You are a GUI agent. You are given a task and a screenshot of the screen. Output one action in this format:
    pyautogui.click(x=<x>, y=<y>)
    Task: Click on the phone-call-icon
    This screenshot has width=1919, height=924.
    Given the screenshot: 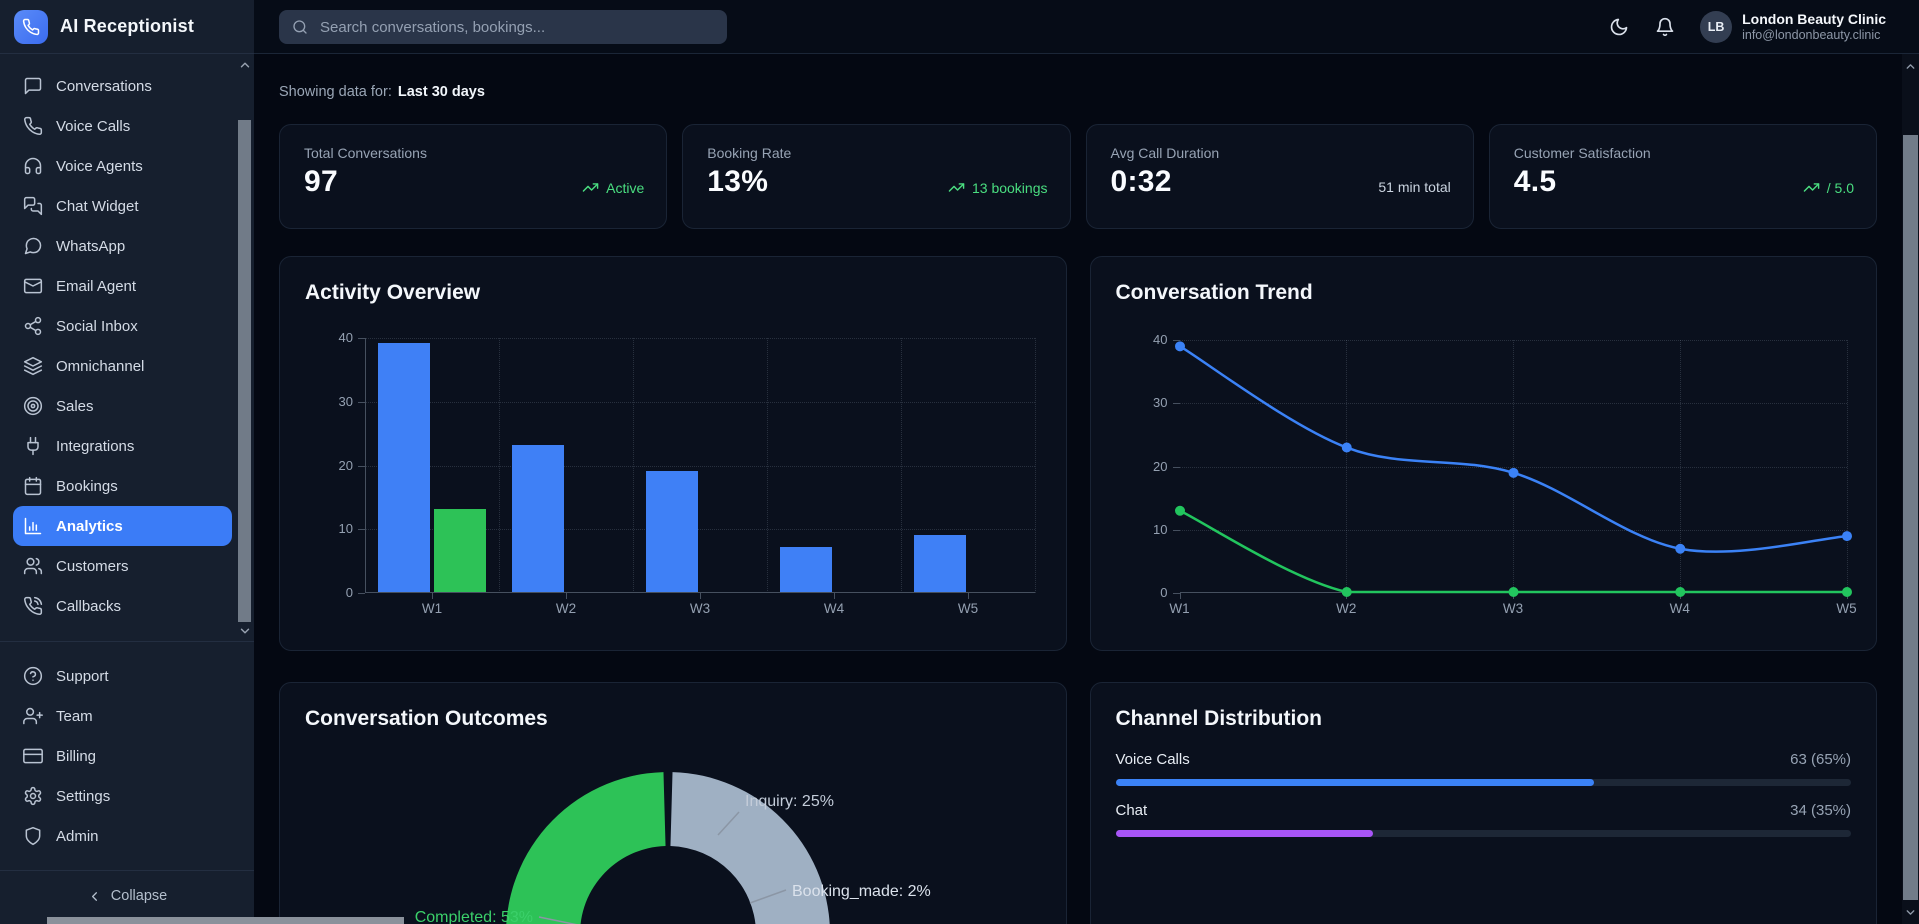 What is the action you would take?
    pyautogui.click(x=33, y=606)
    